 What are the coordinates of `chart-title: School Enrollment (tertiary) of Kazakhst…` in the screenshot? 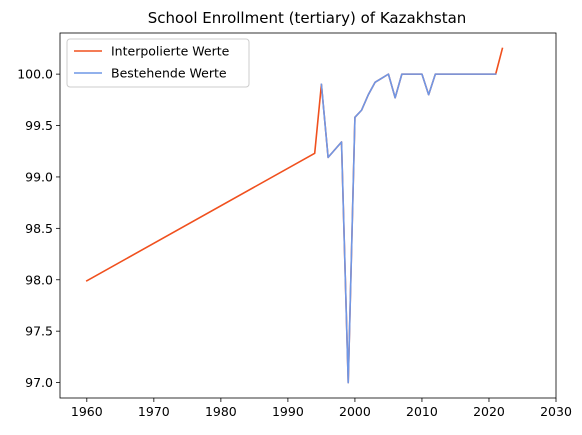 It's located at (307, 18).